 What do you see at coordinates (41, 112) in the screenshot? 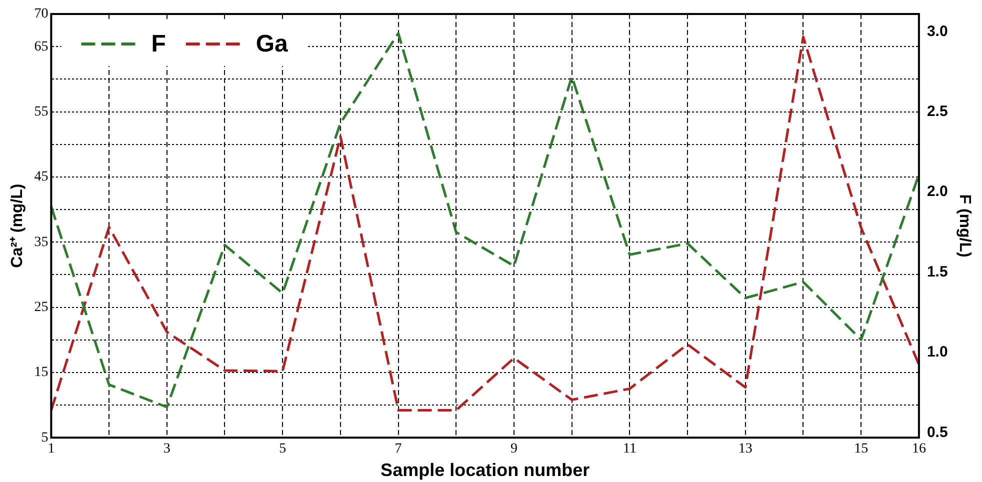
I see `y-tick-label: 55` at bounding box center [41, 112].